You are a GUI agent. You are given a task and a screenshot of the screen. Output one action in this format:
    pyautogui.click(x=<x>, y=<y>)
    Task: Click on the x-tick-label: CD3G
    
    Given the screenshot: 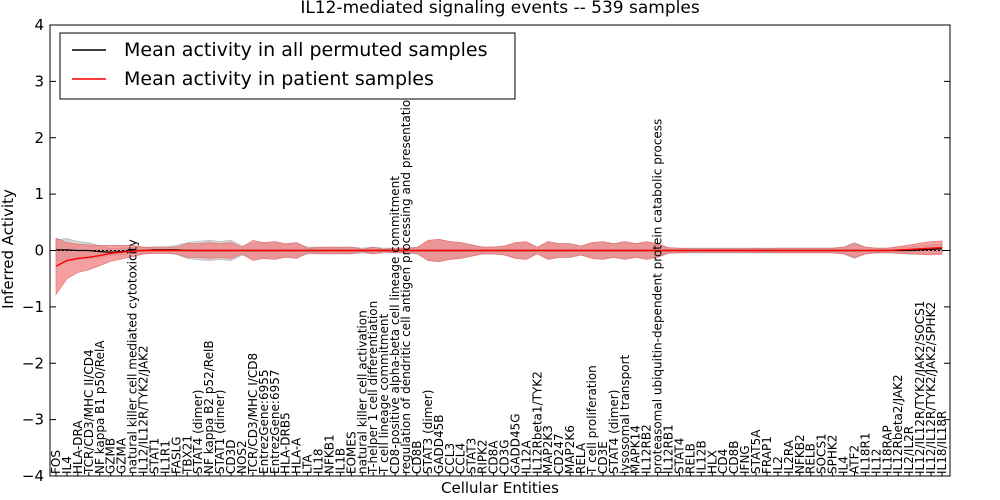 What is the action you would take?
    pyautogui.click(x=505, y=456)
    